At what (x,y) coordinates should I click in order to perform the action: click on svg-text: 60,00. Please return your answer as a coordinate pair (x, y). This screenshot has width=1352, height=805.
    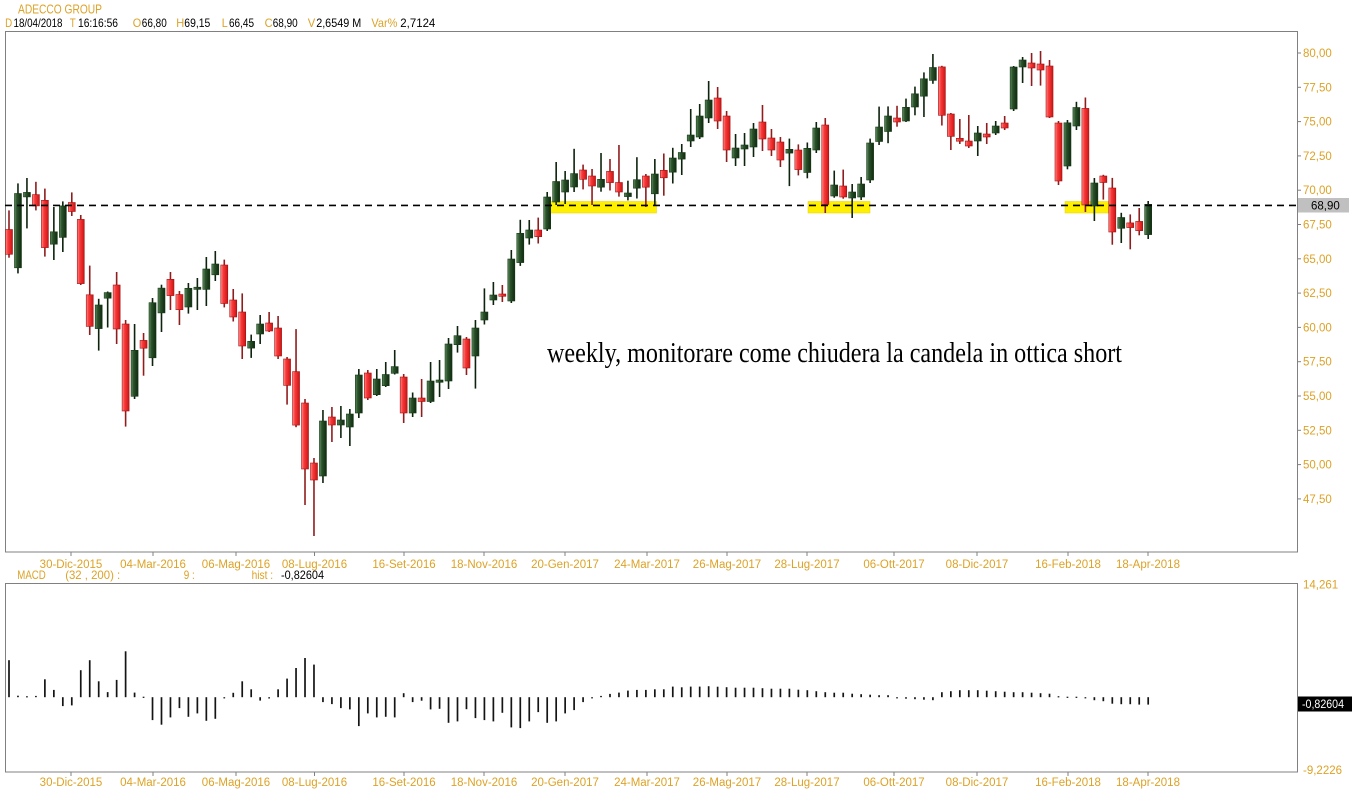
    Looking at the image, I should click on (1317, 328).